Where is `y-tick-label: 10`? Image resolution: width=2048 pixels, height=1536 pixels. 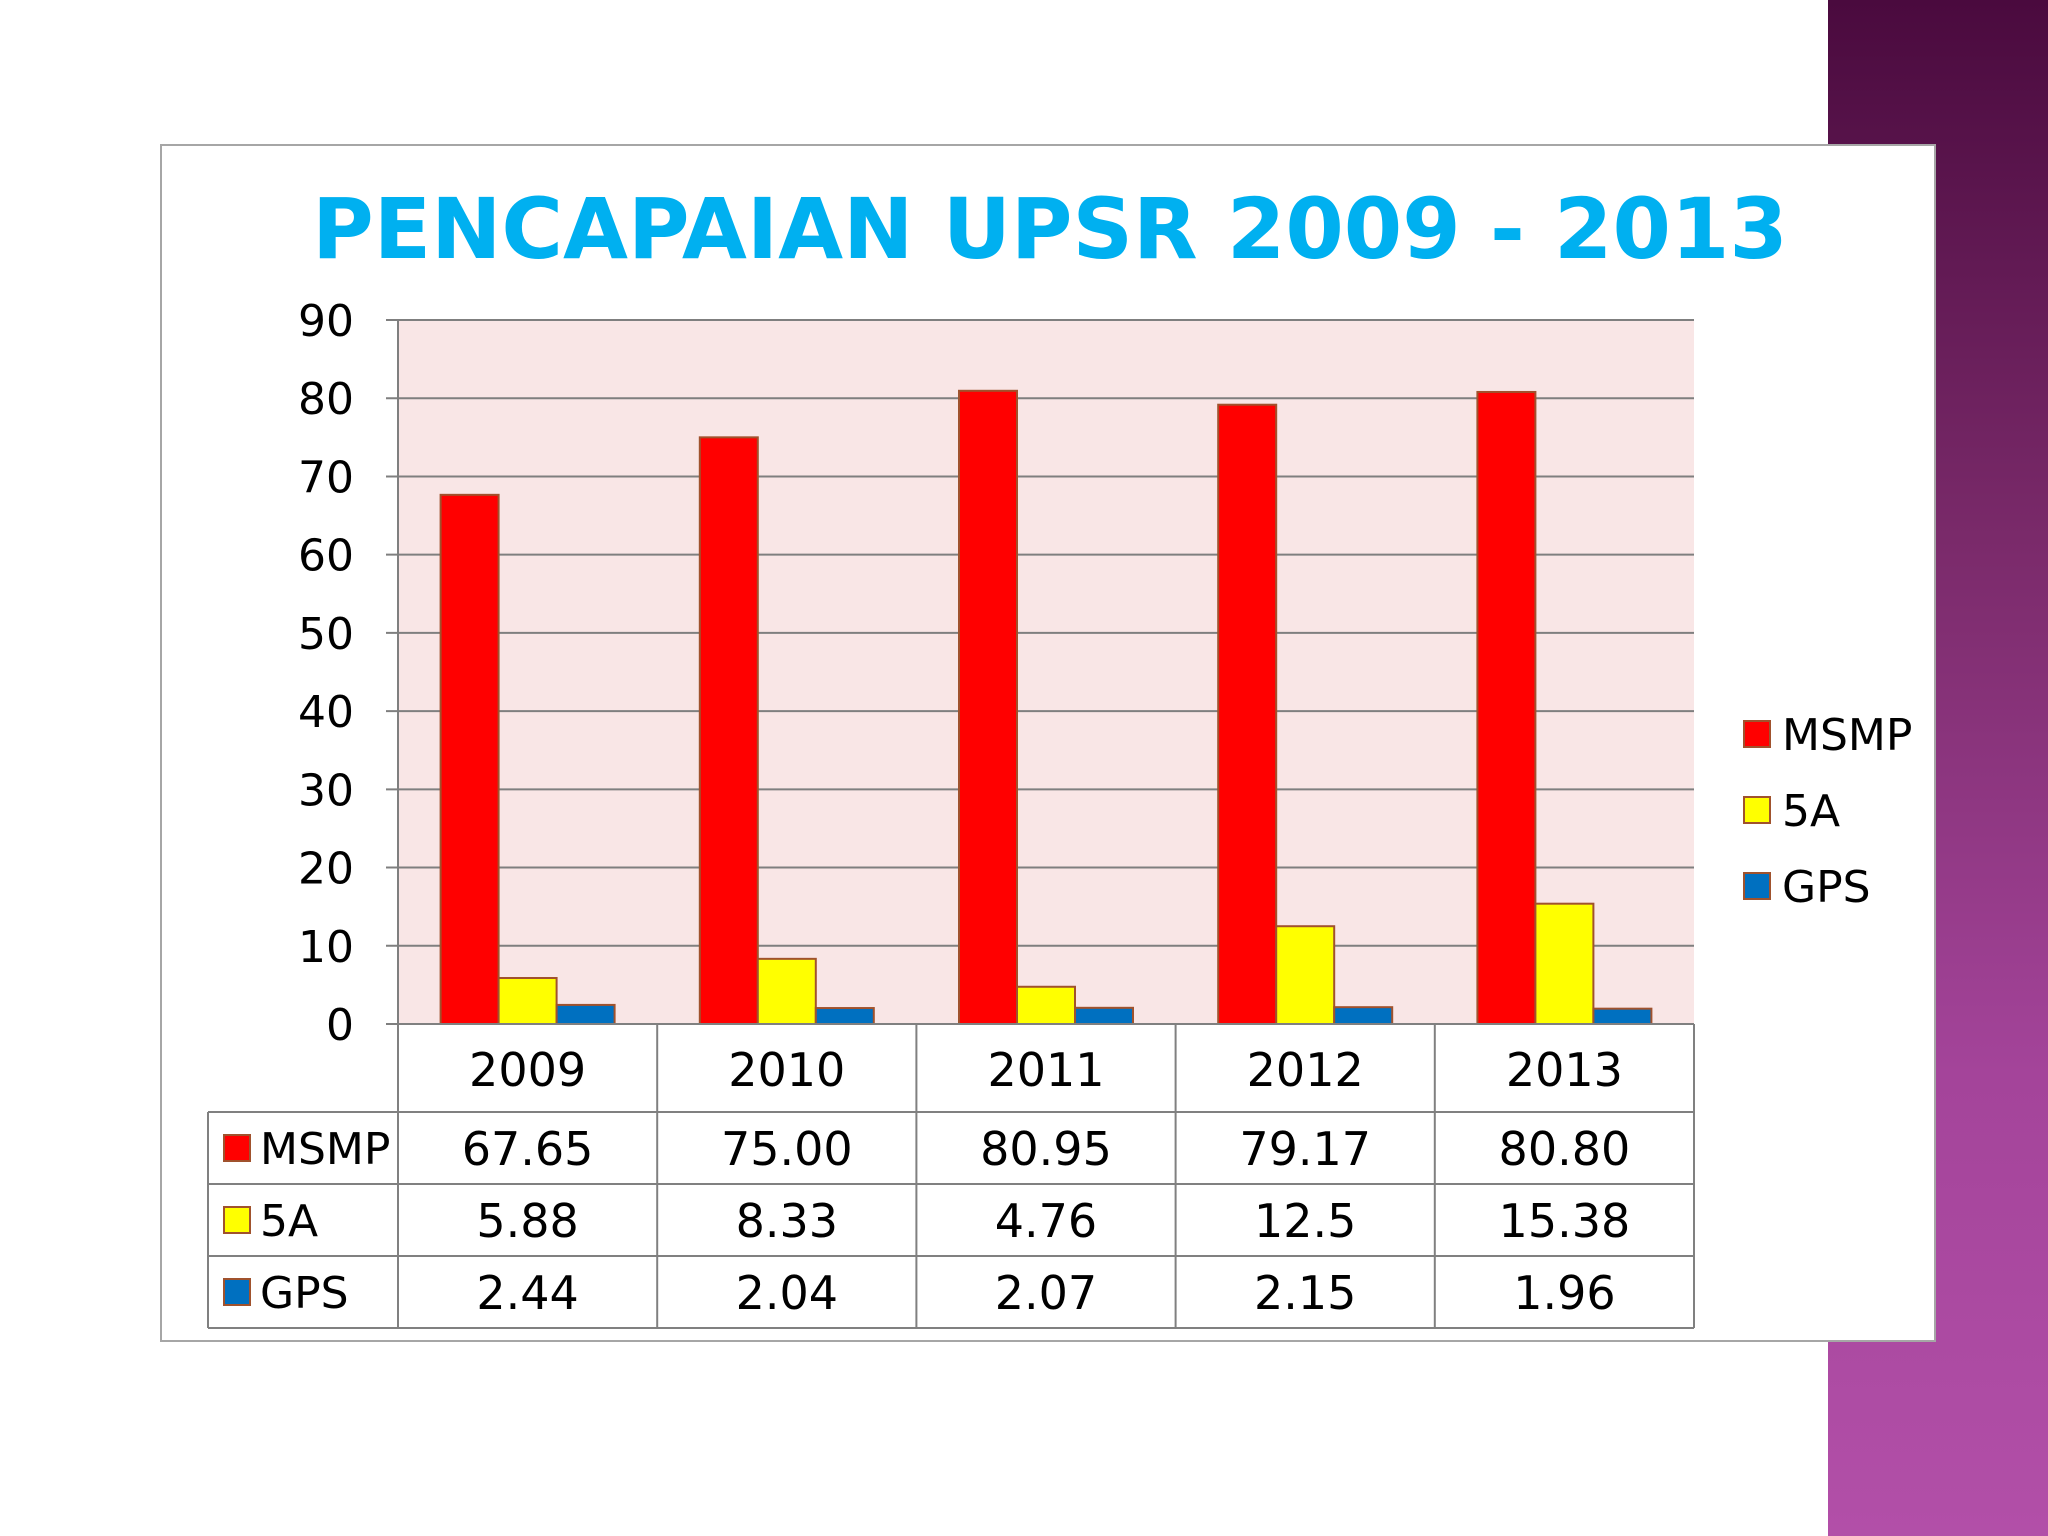 y-tick-label: 10 is located at coordinates (326, 947).